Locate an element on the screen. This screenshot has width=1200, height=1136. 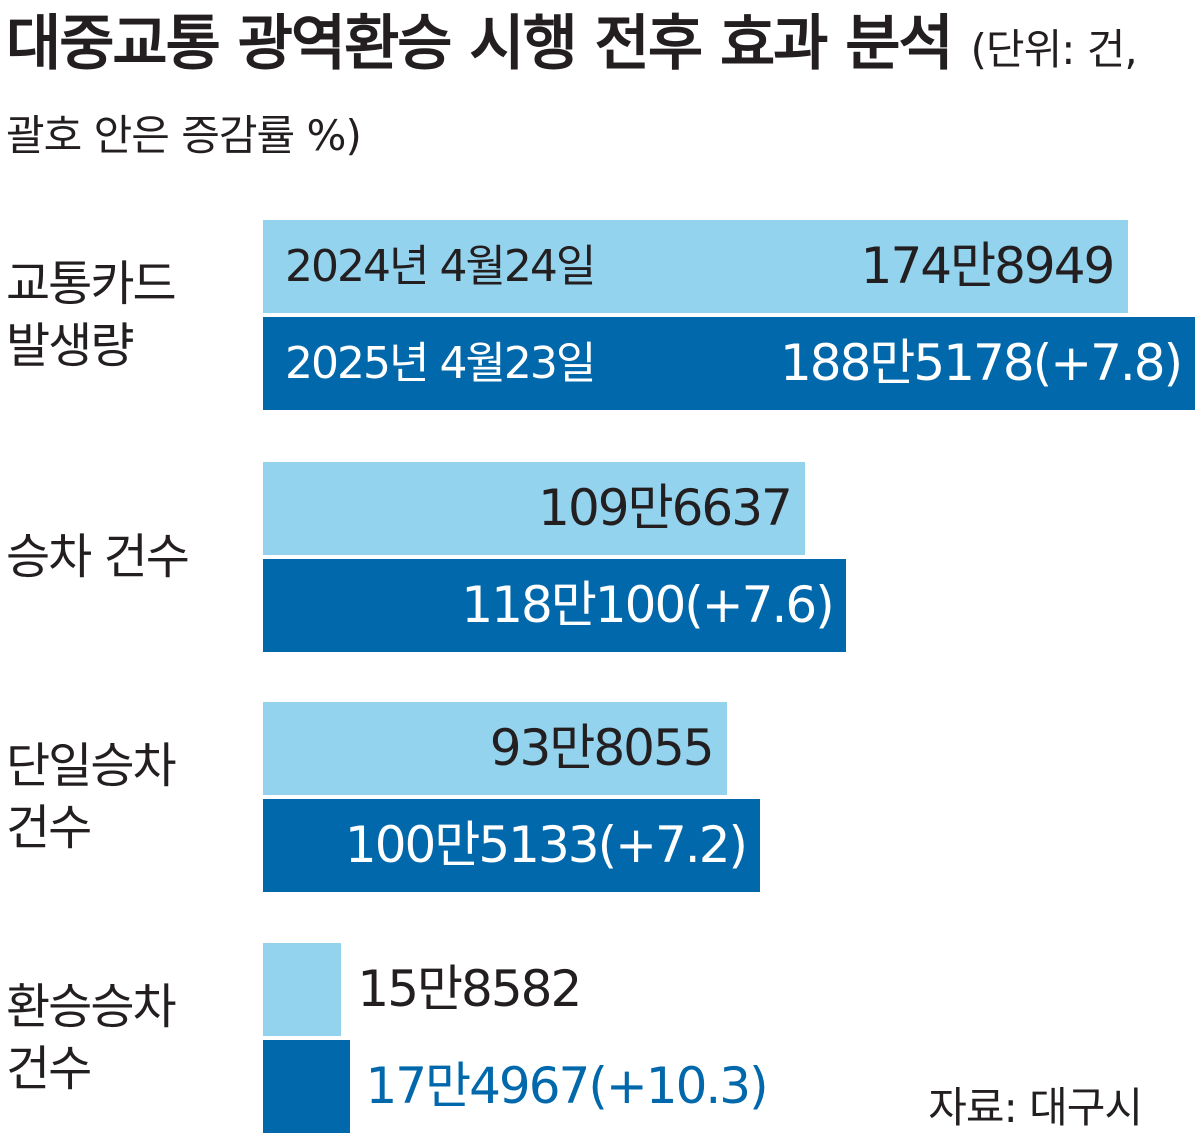
value-label: 15만8582 is located at coordinates (469, 989).